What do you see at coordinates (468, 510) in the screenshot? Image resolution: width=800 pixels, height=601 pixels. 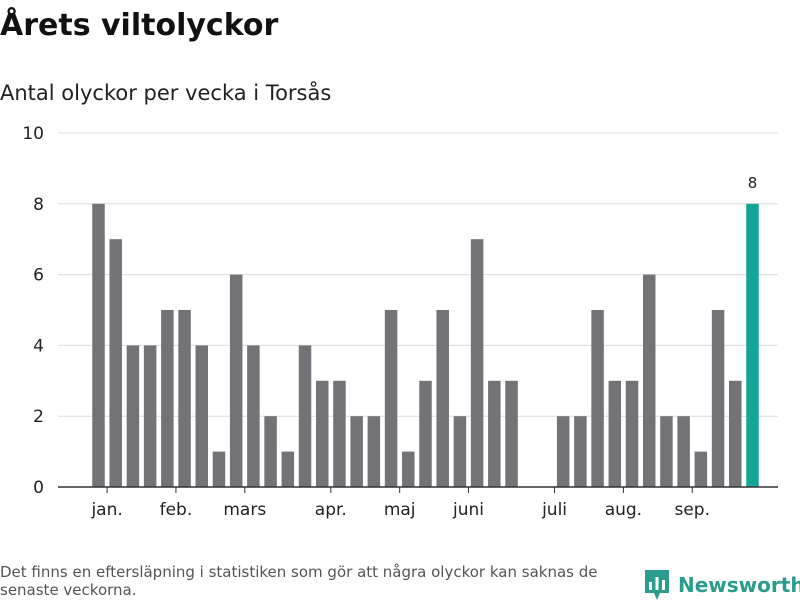 I see `x-tick-label: juni` at bounding box center [468, 510].